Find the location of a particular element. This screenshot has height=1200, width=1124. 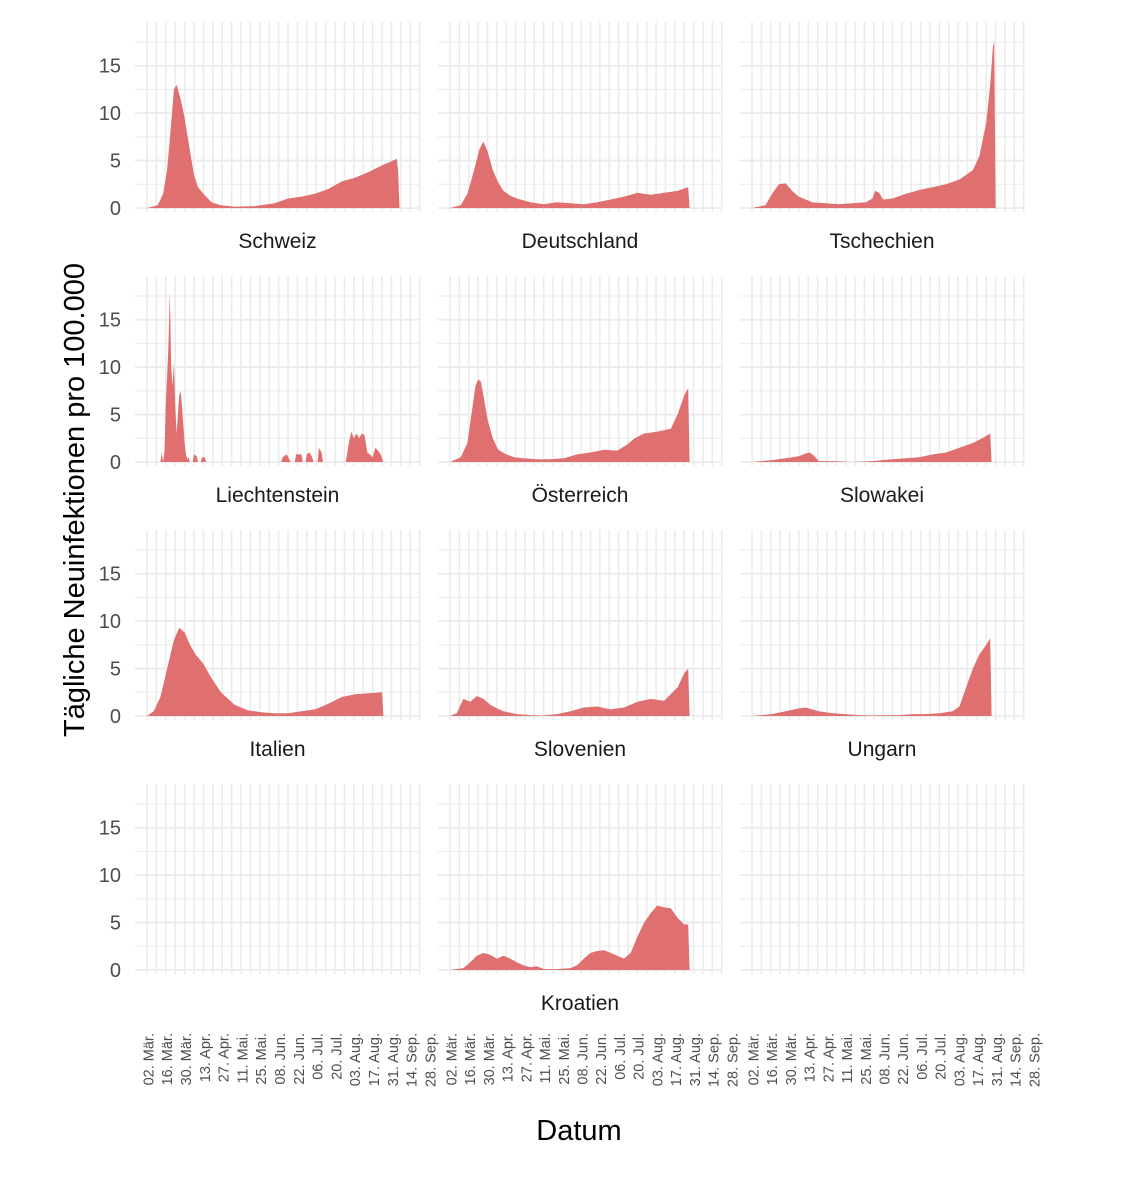

y-axis-title: Tägliche Neuinfektionen pro 100.000 is located at coordinates (75, 500).